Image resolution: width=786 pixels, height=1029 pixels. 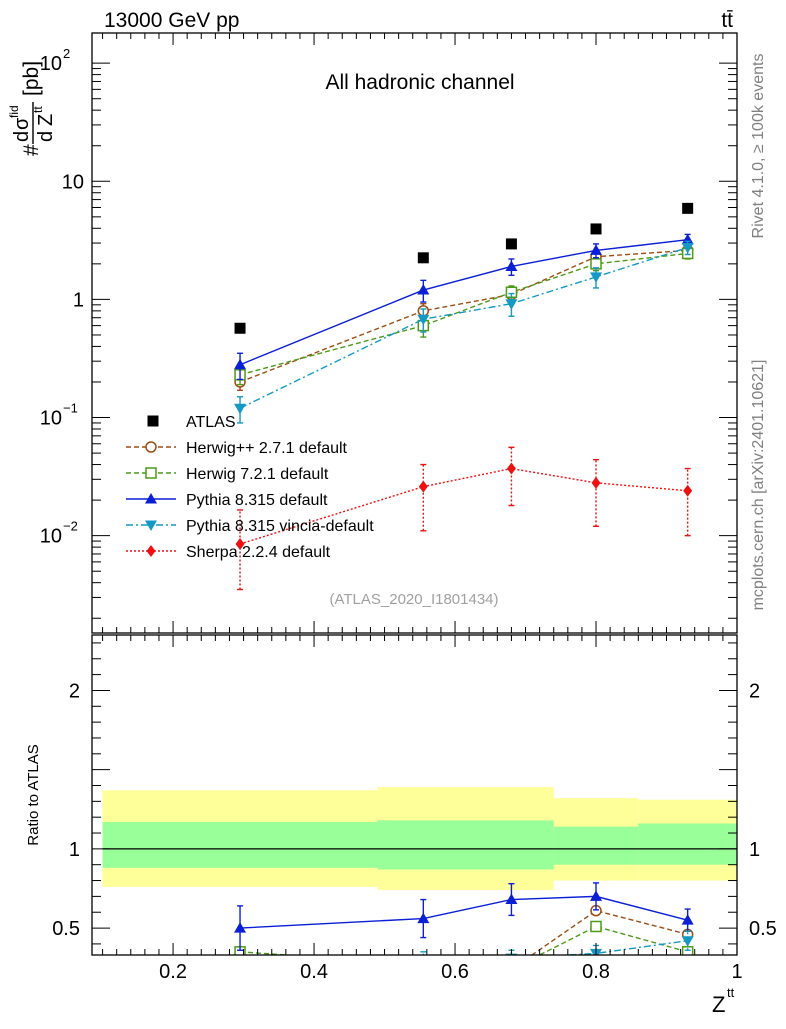 I want to click on legend-label: Herwig++ 2.7.1 default, so click(x=267, y=448).